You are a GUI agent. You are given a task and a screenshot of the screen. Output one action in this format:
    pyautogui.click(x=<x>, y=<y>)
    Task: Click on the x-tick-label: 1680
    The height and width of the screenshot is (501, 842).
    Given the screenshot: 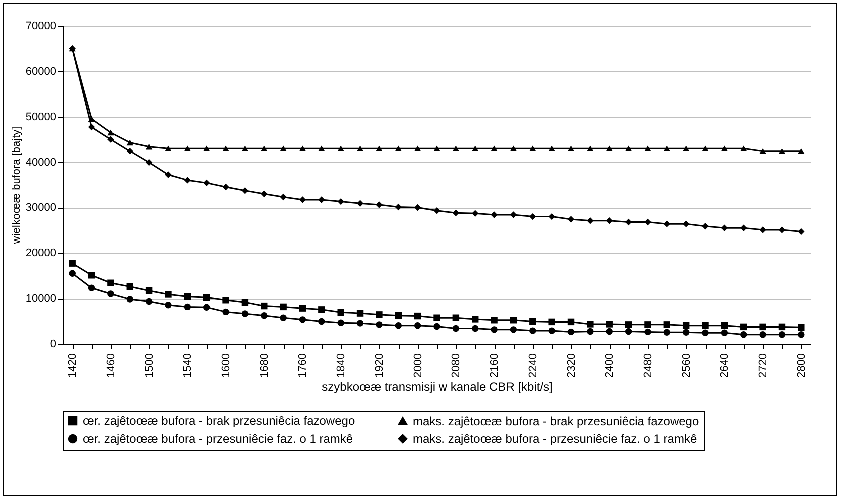 What is the action you would take?
    pyautogui.click(x=264, y=366)
    